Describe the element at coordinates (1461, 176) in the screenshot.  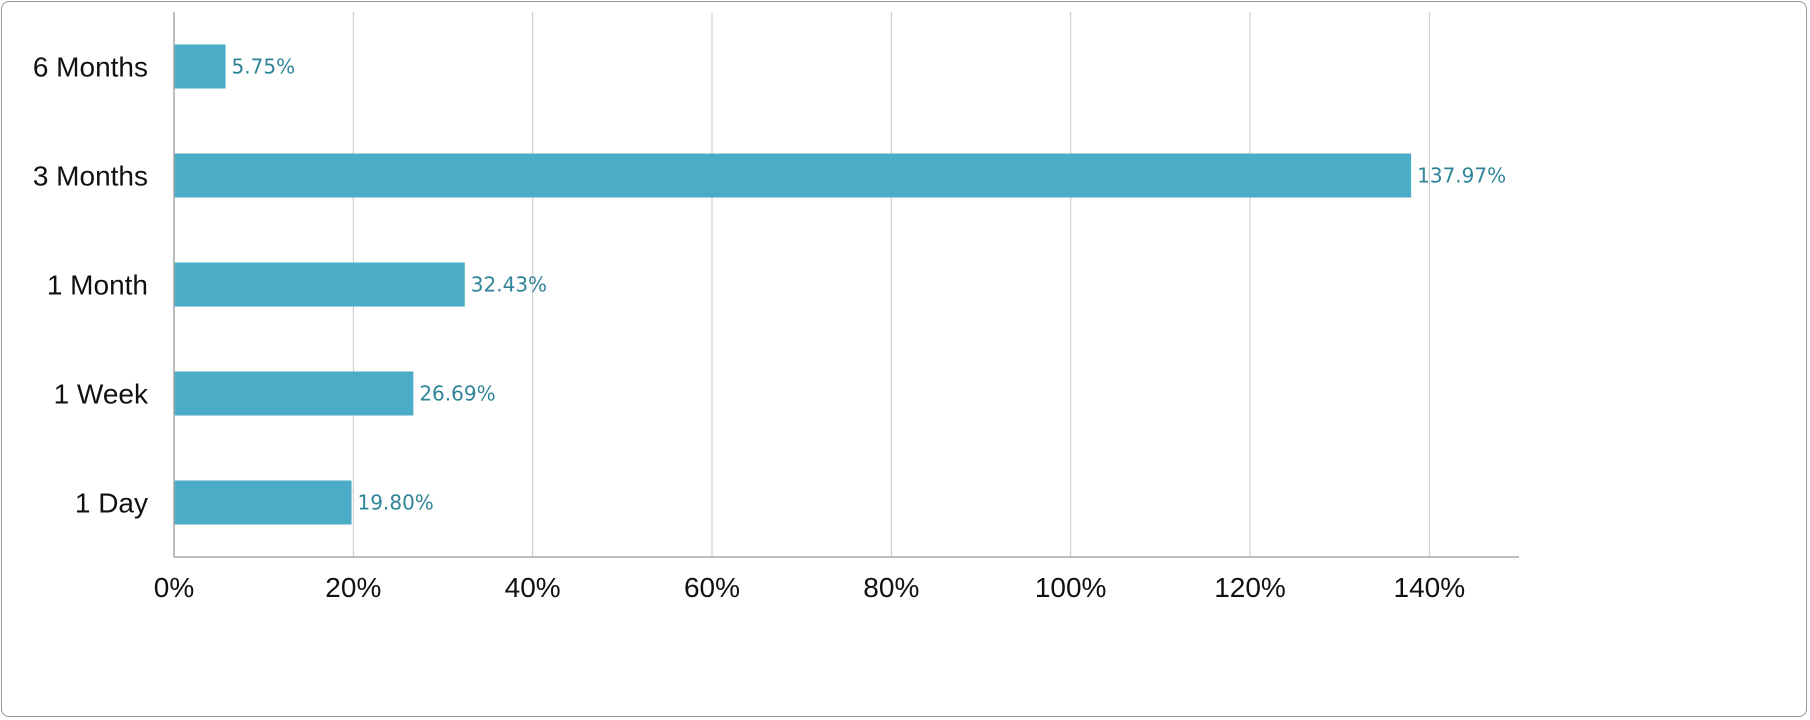
I see `data-label: 137.97%` at that location.